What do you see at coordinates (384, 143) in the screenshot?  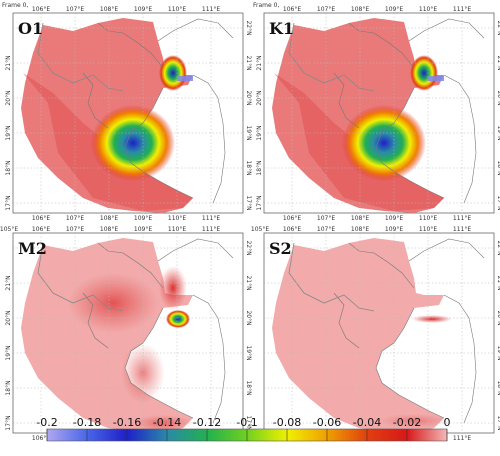 I see `gulf-anomaly` at bounding box center [384, 143].